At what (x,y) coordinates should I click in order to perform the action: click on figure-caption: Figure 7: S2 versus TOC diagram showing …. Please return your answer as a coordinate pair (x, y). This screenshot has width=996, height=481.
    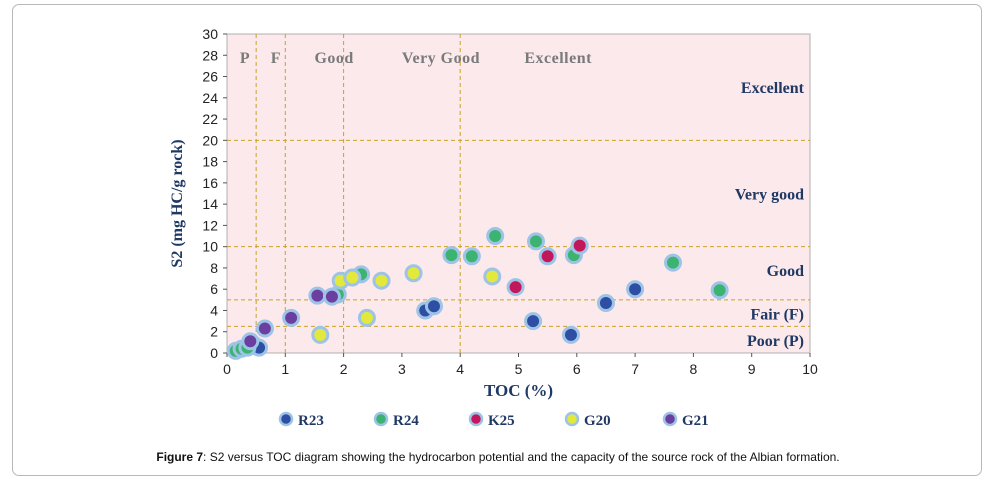
    Looking at the image, I should click on (498, 457).